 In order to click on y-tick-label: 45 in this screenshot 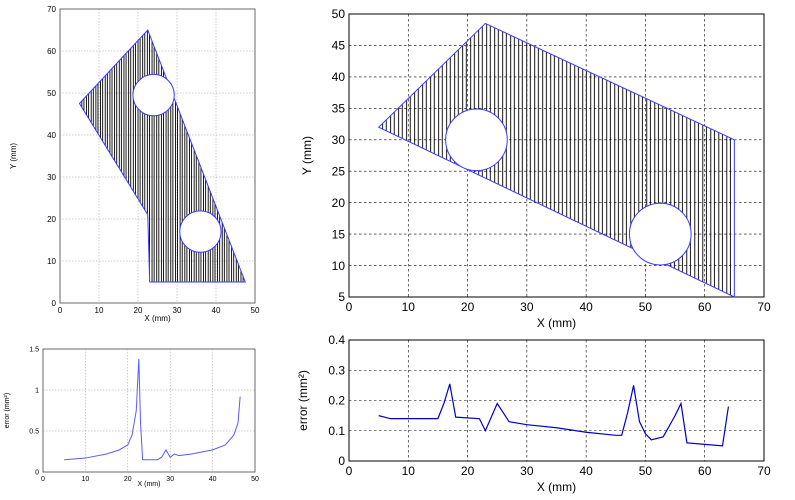, I will do `click(339, 46)`.